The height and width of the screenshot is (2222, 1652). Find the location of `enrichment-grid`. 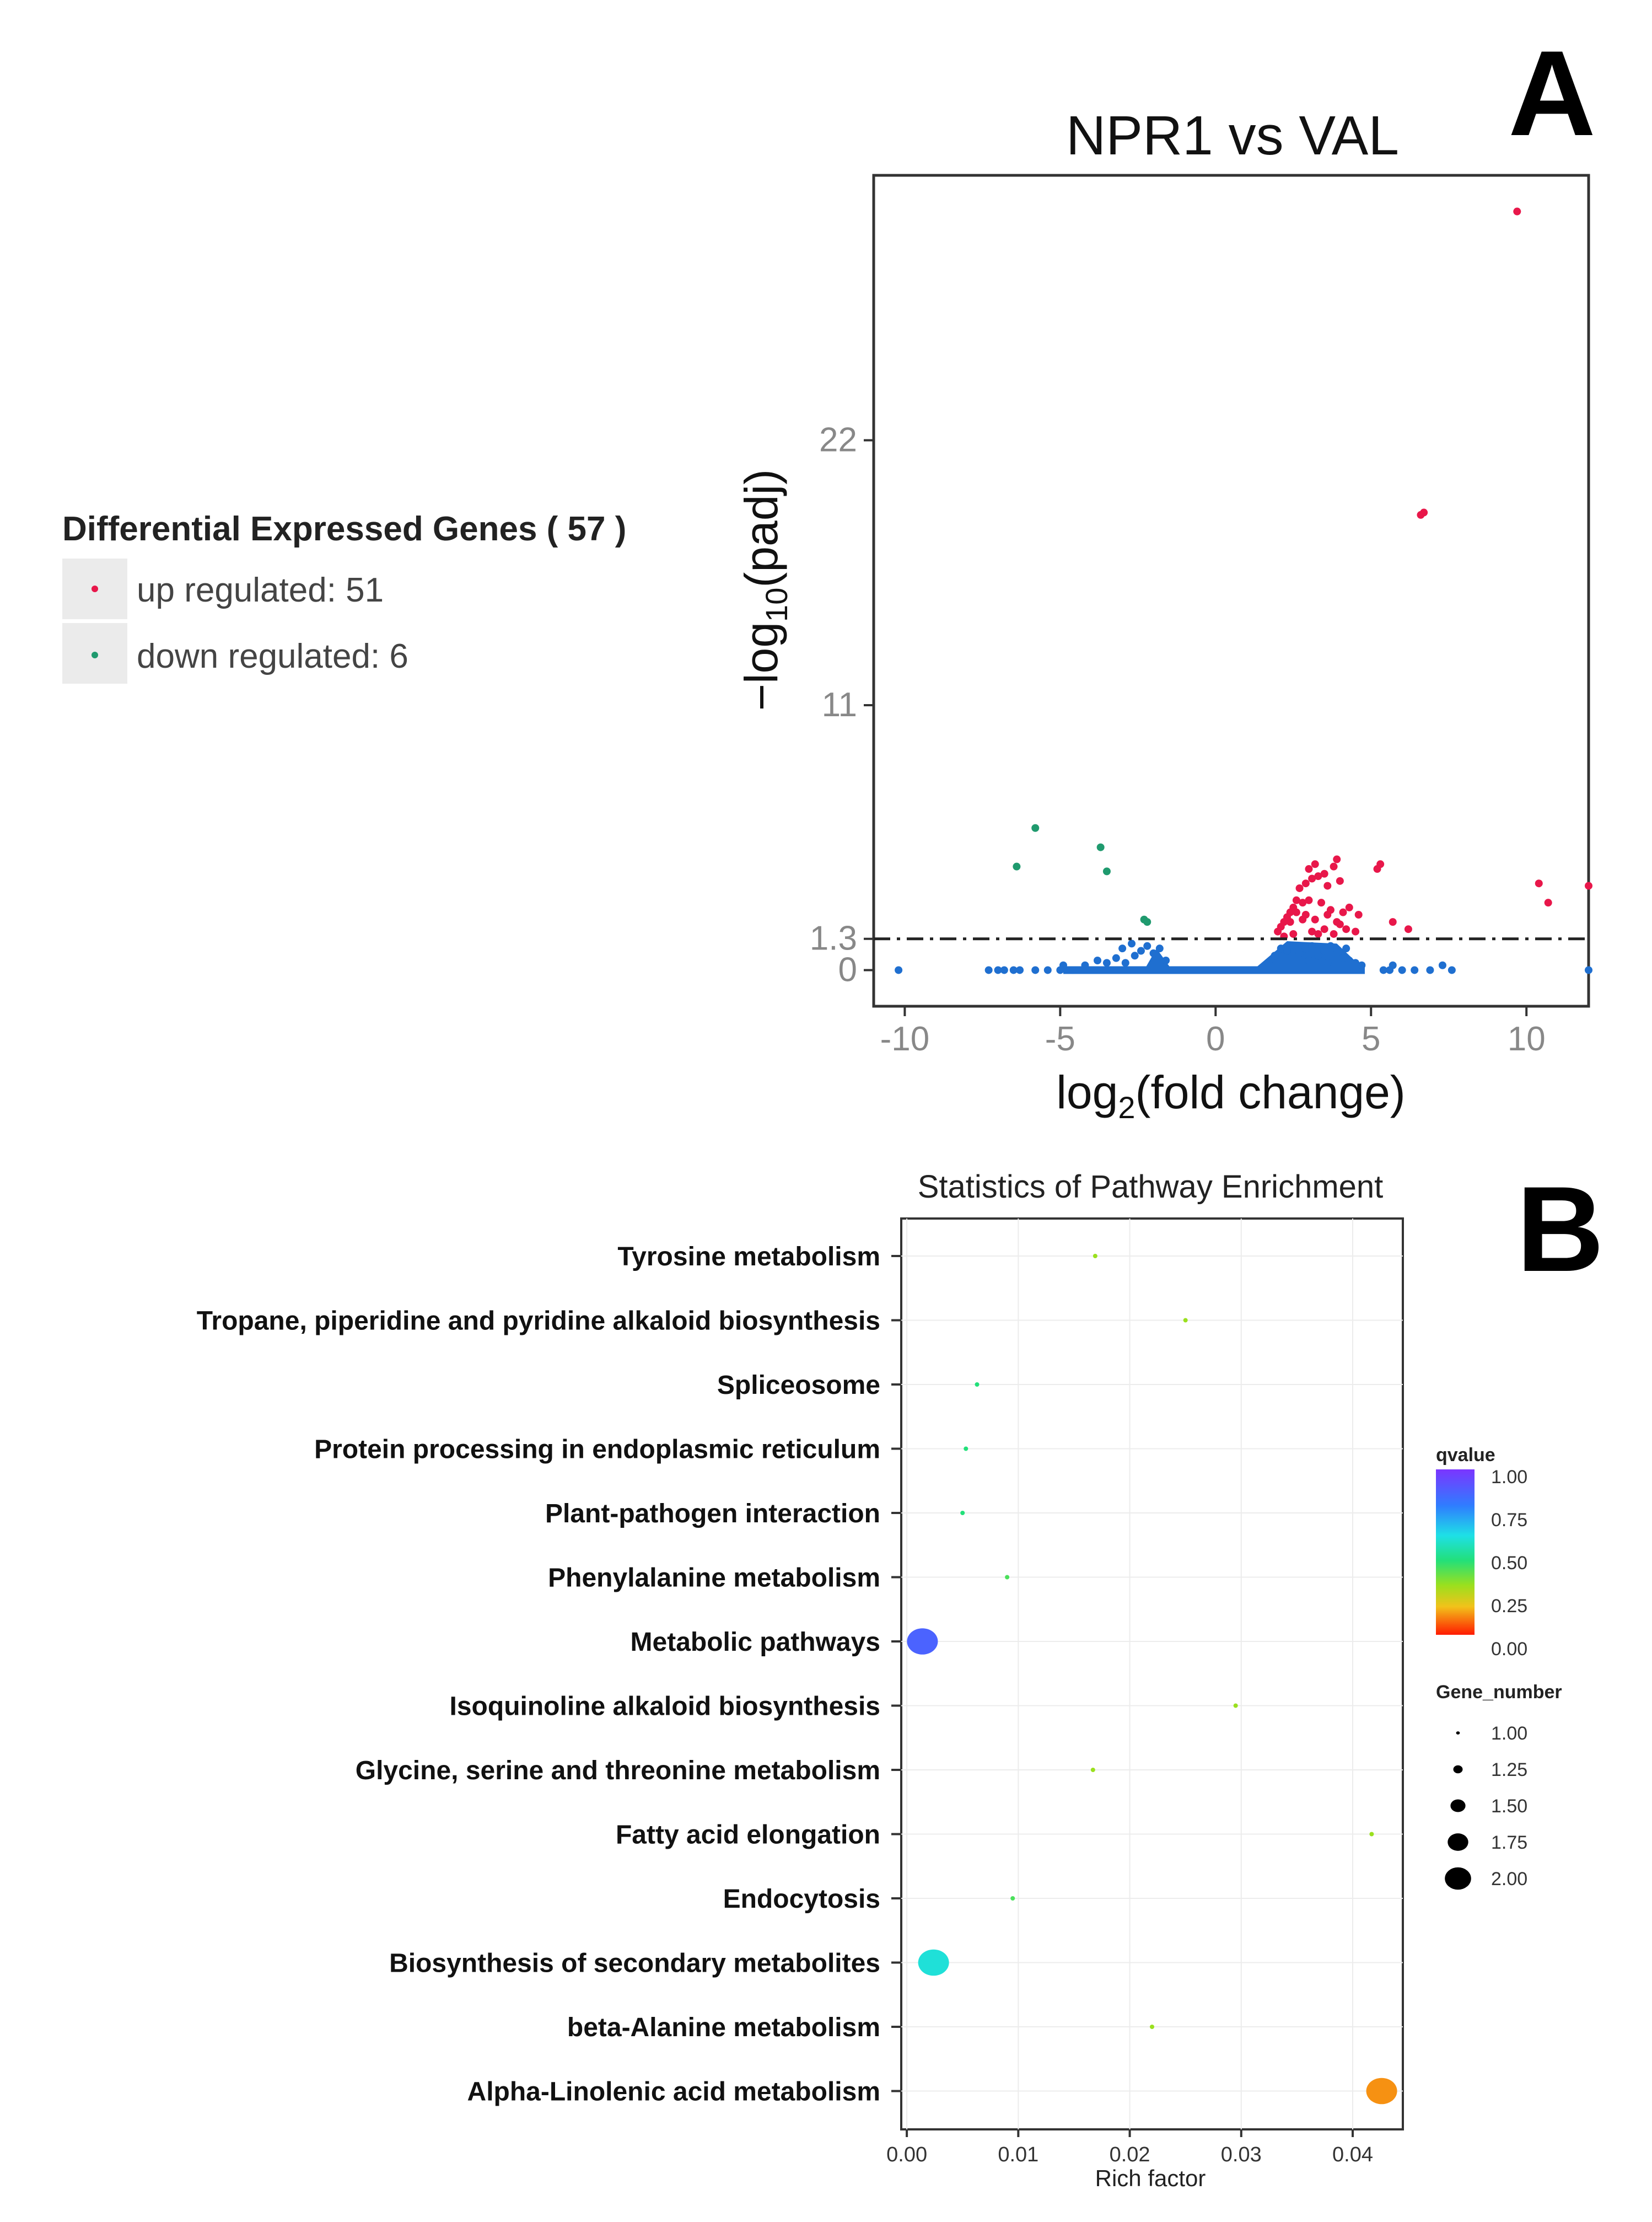

enrichment-grid is located at coordinates (1152, 1674).